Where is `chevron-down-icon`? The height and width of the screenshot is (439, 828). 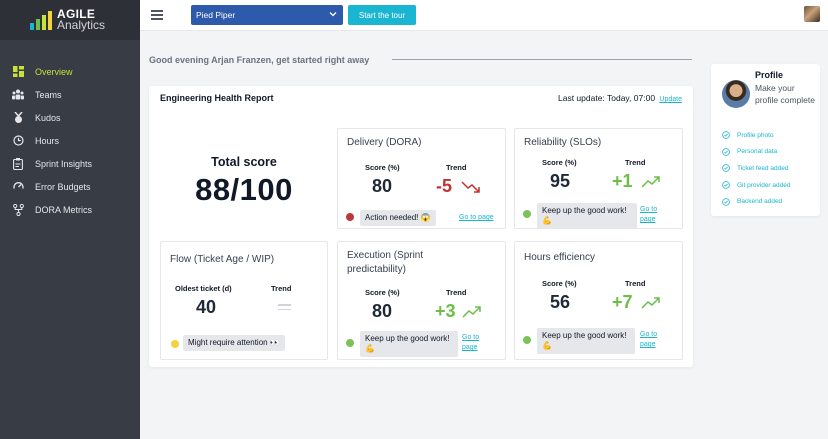
chevron-down-icon is located at coordinates (333, 15).